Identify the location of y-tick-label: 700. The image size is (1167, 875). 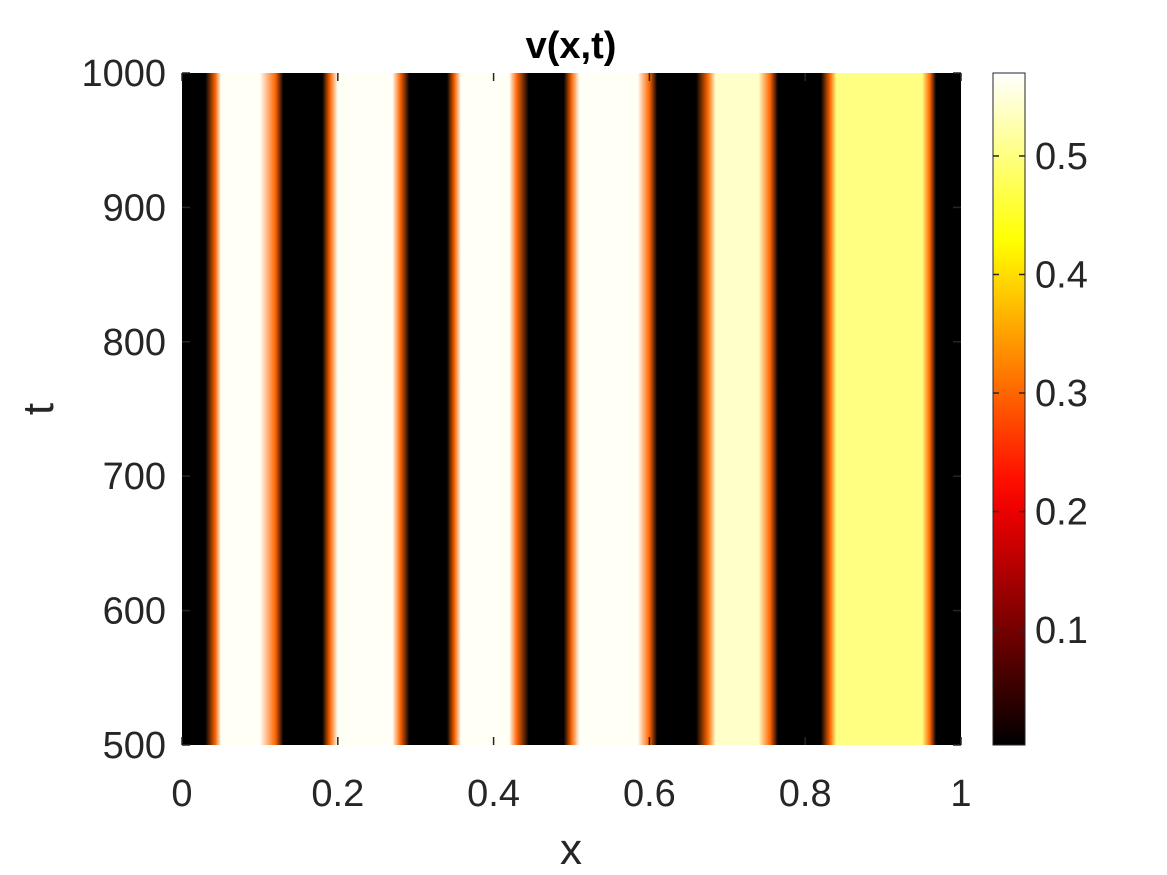
(134, 477).